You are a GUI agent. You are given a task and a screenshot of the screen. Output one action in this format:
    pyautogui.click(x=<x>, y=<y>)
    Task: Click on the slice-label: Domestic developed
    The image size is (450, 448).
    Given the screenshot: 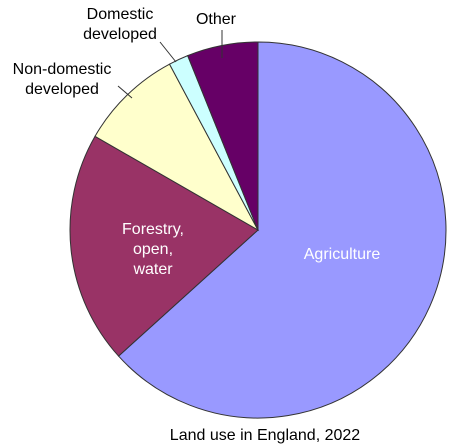 What is the action you would take?
    pyautogui.click(x=120, y=24)
    